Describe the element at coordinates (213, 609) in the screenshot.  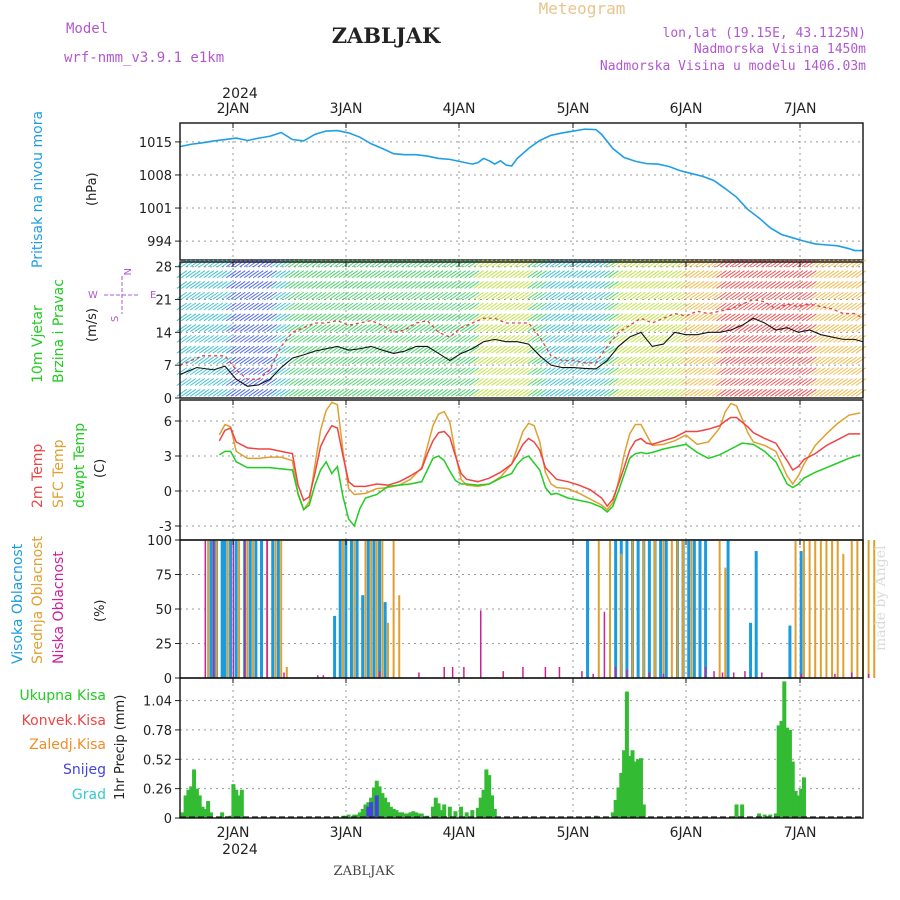
I see `low-cloud-bar` at that location.